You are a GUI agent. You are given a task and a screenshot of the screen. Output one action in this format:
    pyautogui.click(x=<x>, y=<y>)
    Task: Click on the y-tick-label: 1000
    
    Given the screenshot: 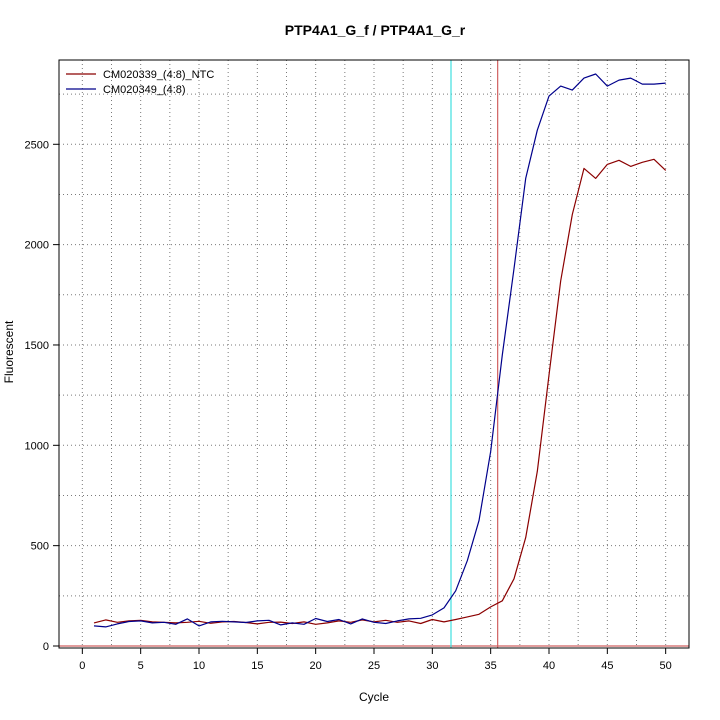 What is the action you would take?
    pyautogui.click(x=37, y=446)
    